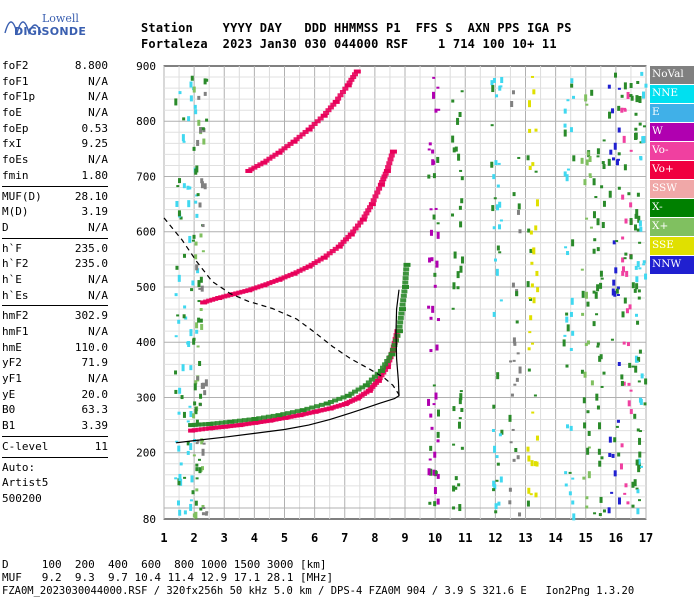  I want to click on param-key: foEp, so click(15, 128).